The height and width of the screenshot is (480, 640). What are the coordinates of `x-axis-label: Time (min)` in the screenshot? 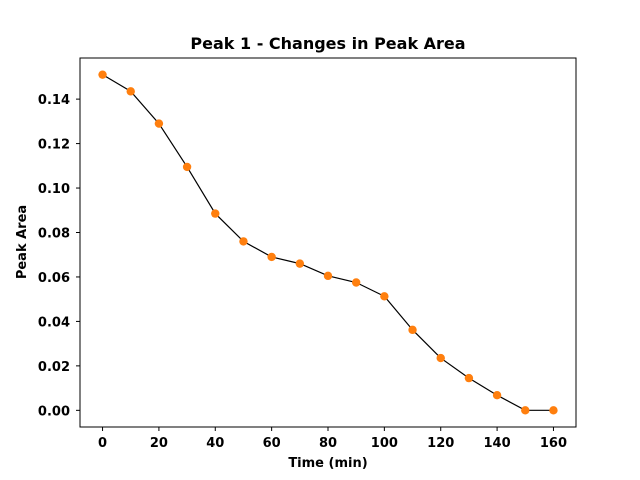 It's located at (327, 463).